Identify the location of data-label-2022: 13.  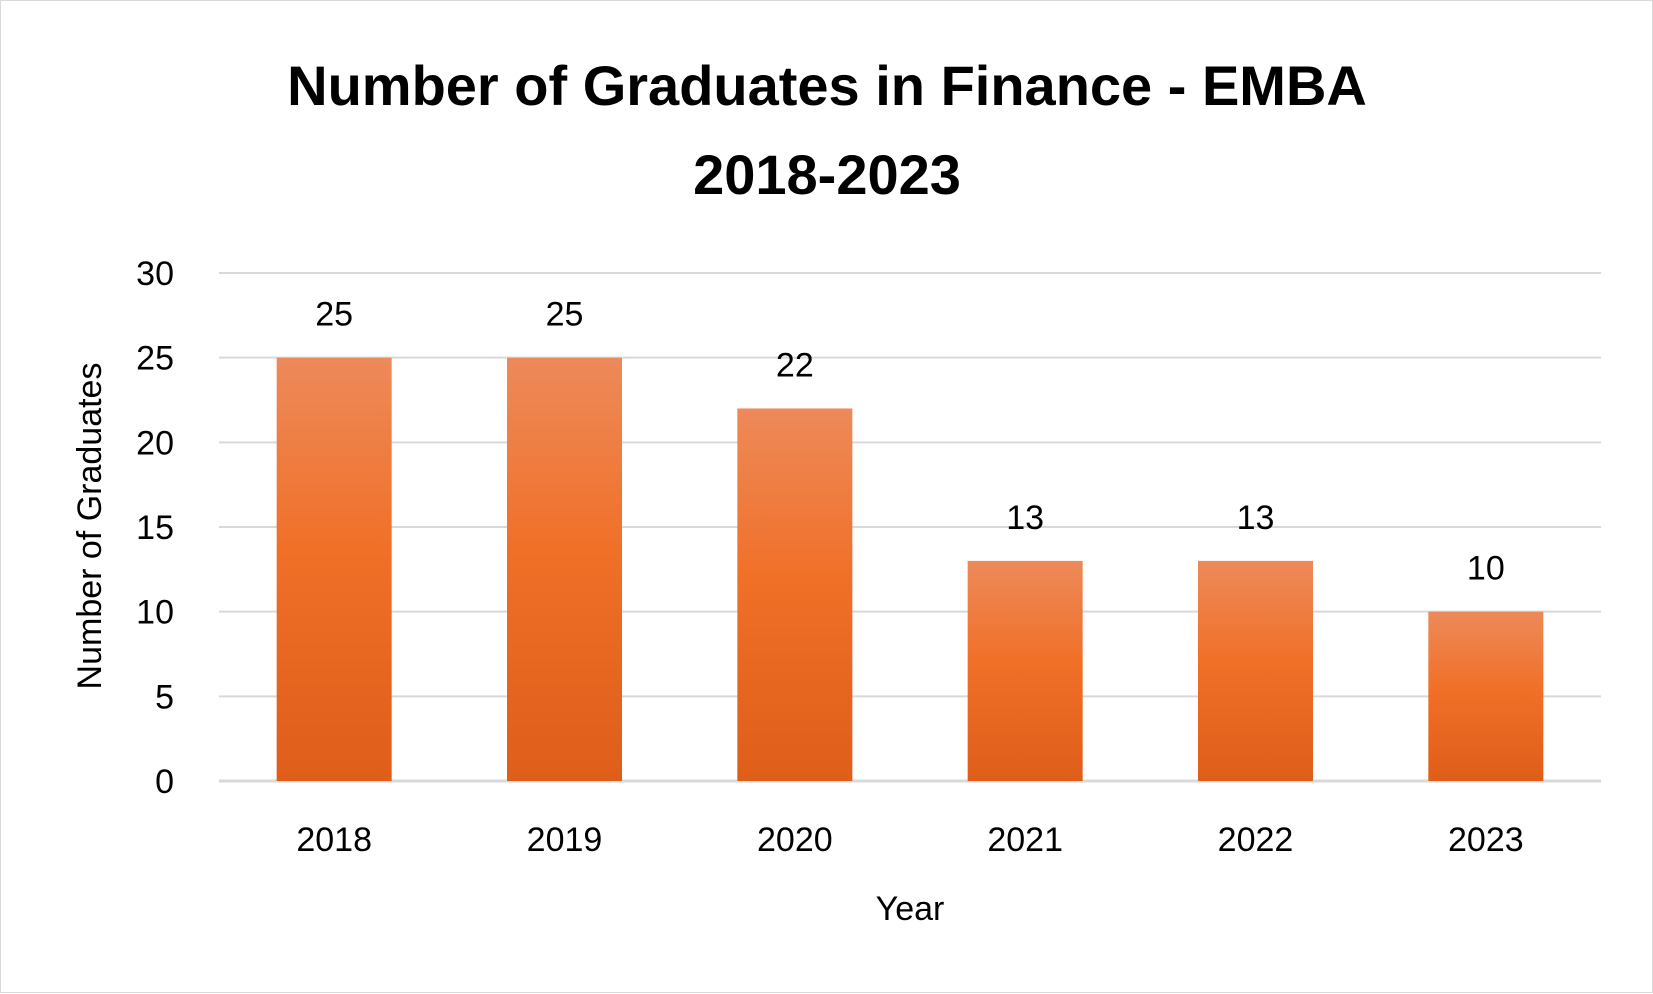
(1256, 518).